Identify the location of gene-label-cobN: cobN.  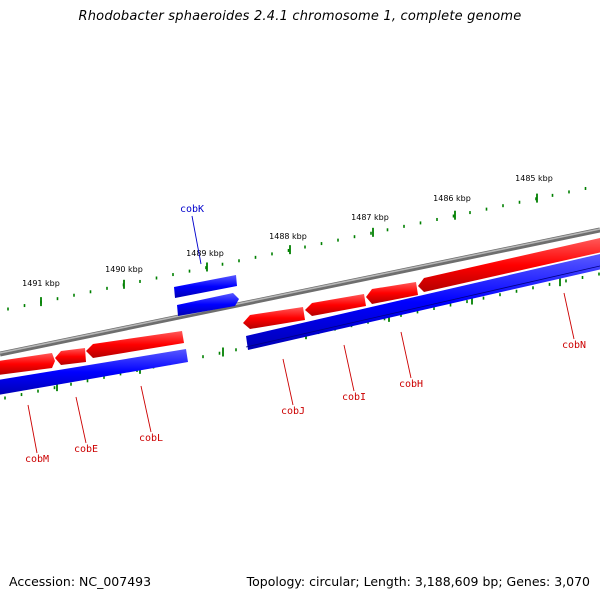
(574, 345).